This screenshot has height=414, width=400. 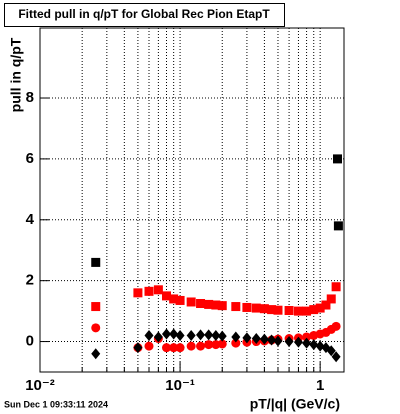 What do you see at coordinates (30, 280) in the screenshot?
I see `y-tick-label: 2` at bounding box center [30, 280].